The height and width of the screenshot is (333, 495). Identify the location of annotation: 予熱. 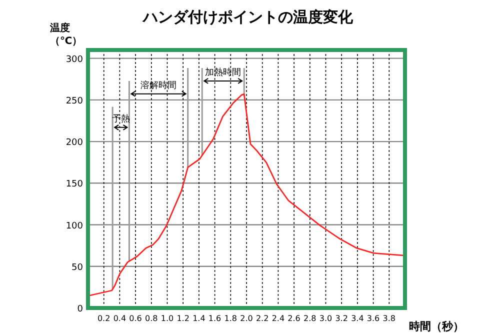
(121, 118).